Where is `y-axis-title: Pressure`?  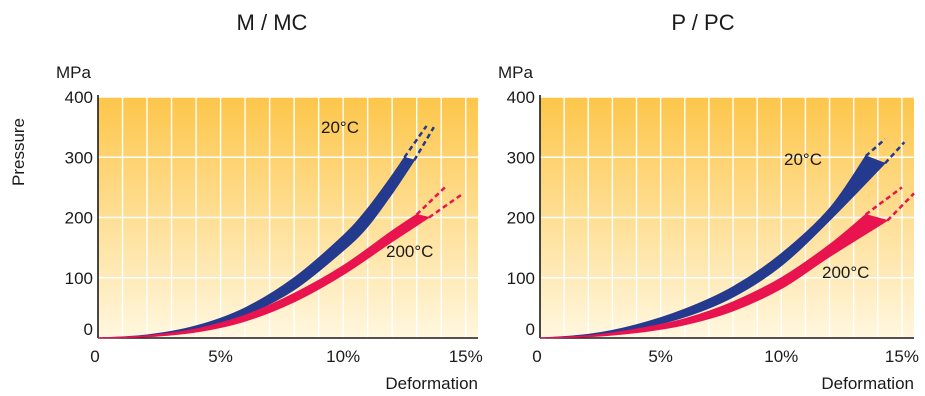 y-axis-title: Pressure is located at coordinates (18, 152).